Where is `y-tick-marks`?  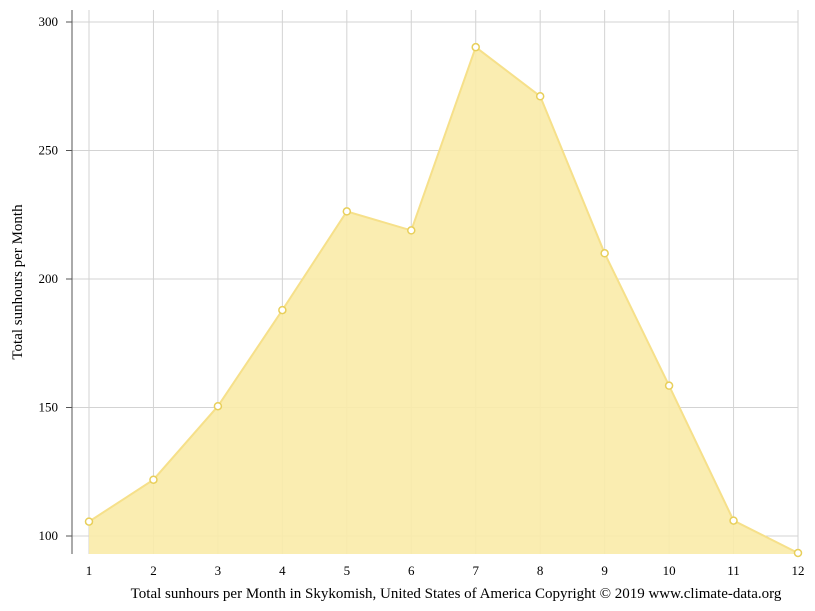
y-tick-marks is located at coordinates (69, 279).